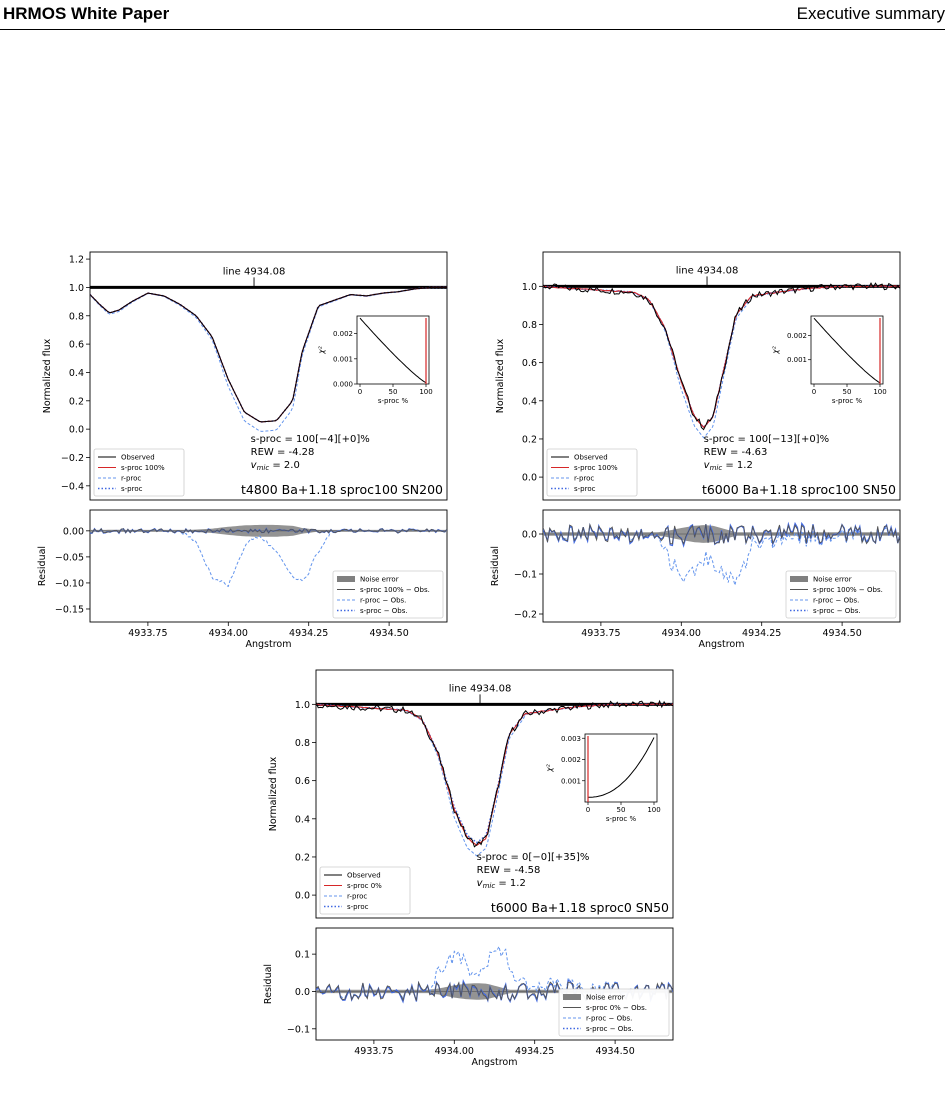  Describe the element at coordinates (310, 439) in the screenshot. I see `sproc-annotation: s-proc = 100[−4][+0]%` at that location.